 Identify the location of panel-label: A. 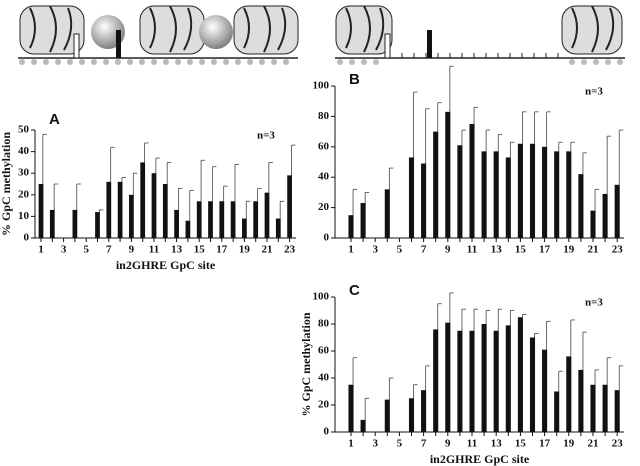
(54, 119).